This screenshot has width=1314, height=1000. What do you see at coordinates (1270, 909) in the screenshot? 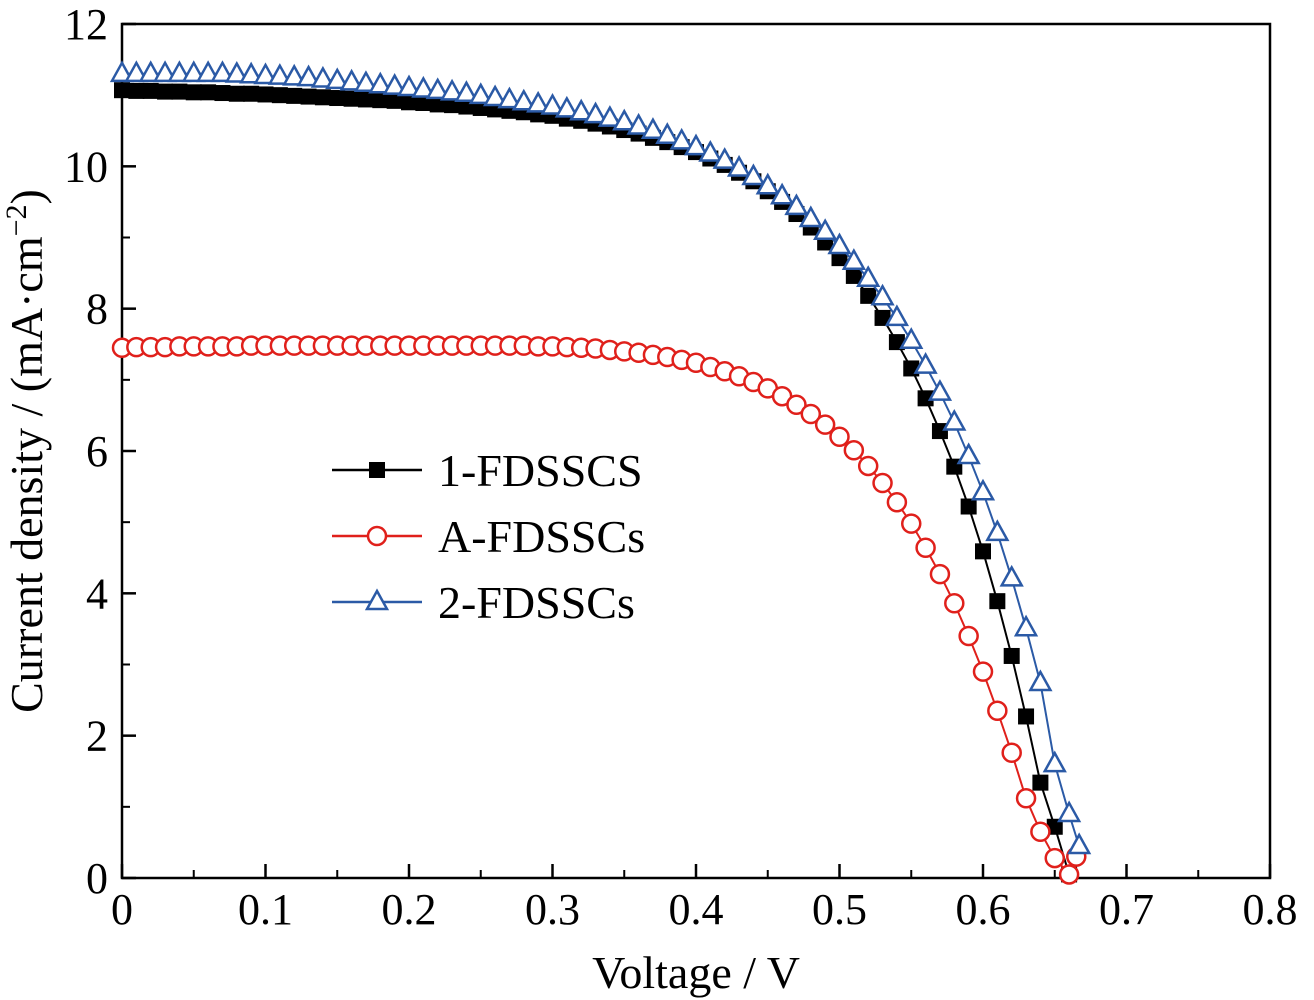
I see `x-tick-label: 0.8` at bounding box center [1270, 909].